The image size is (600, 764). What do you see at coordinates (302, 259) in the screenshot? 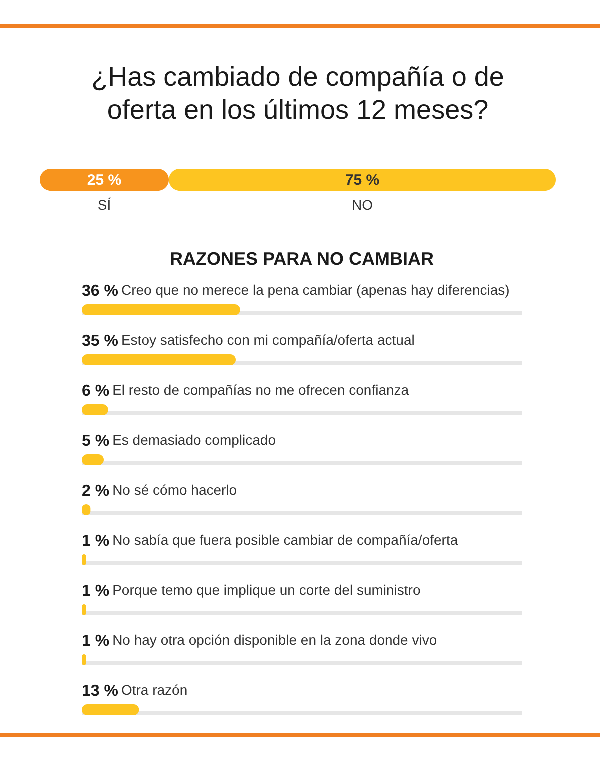
I see `chart-title: RAZONES PARA NO CAMBIAR` at bounding box center [302, 259].